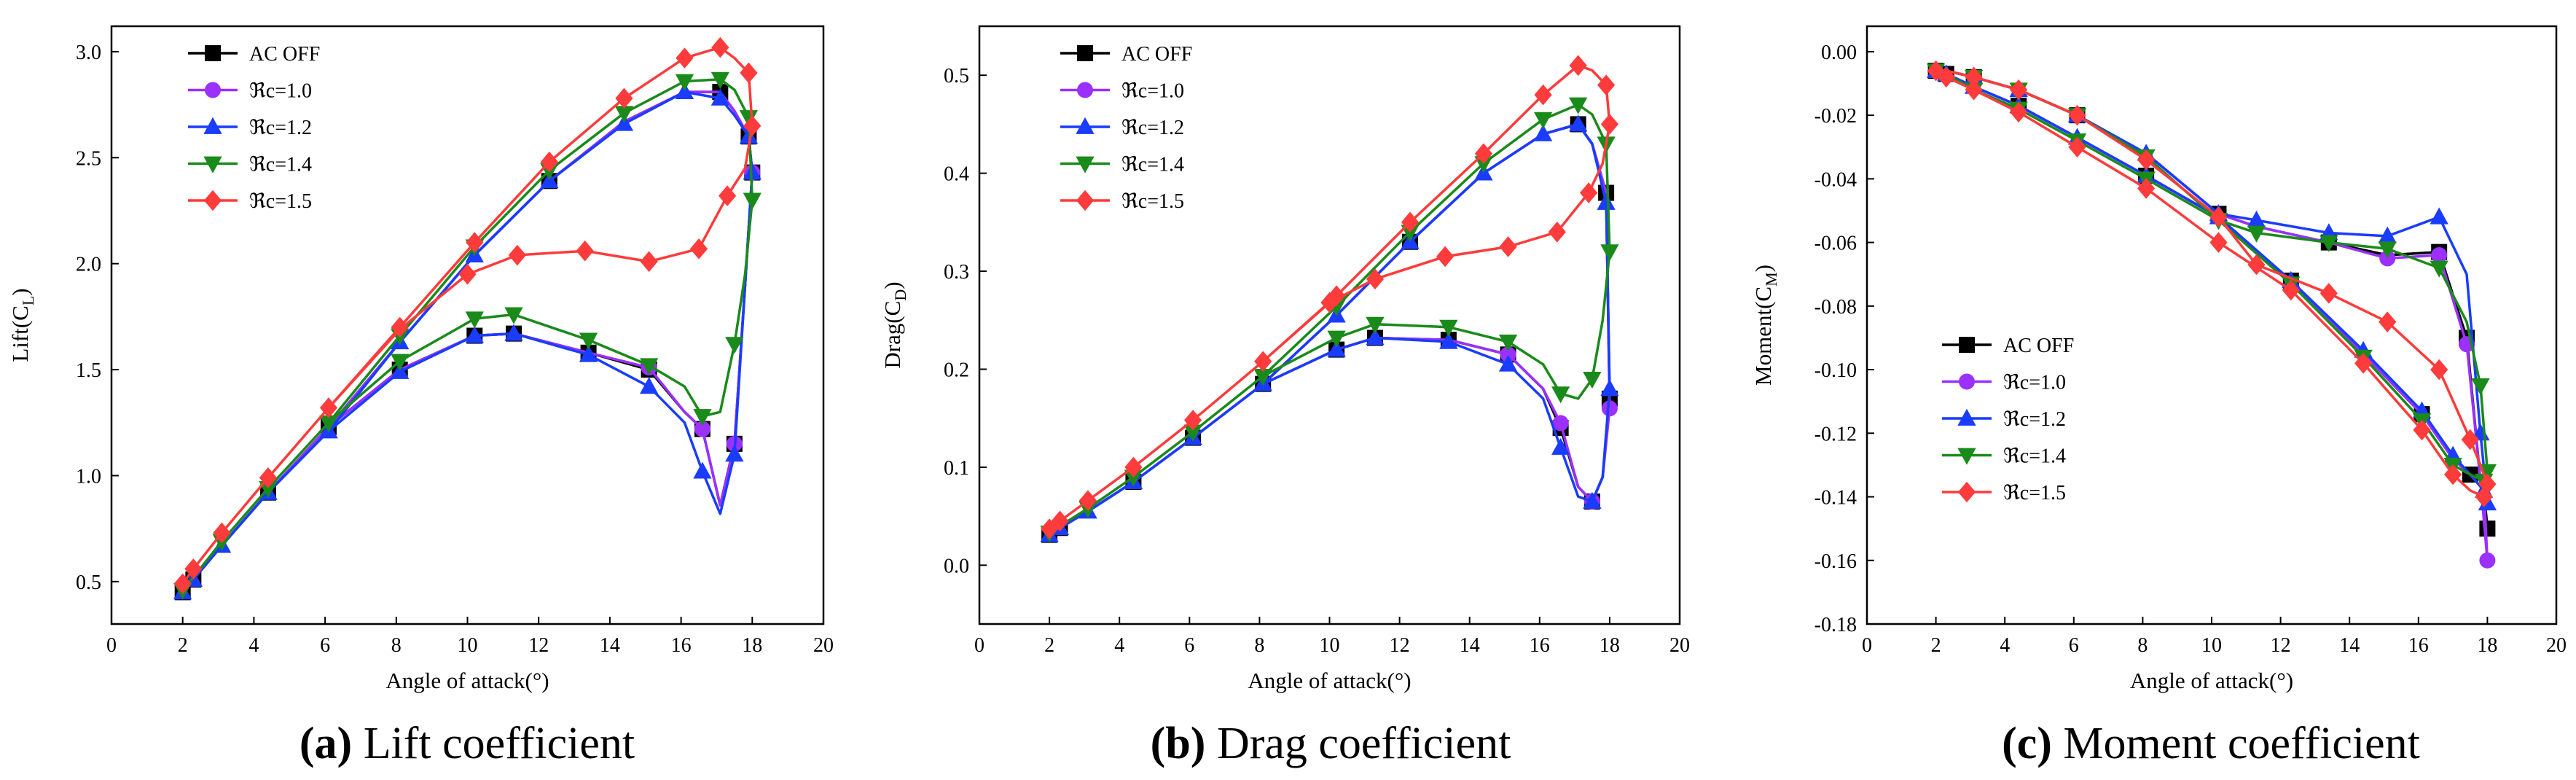 The width and height of the screenshot is (2576, 780). I want to click on x-tick-label: 12, so click(1400, 645).